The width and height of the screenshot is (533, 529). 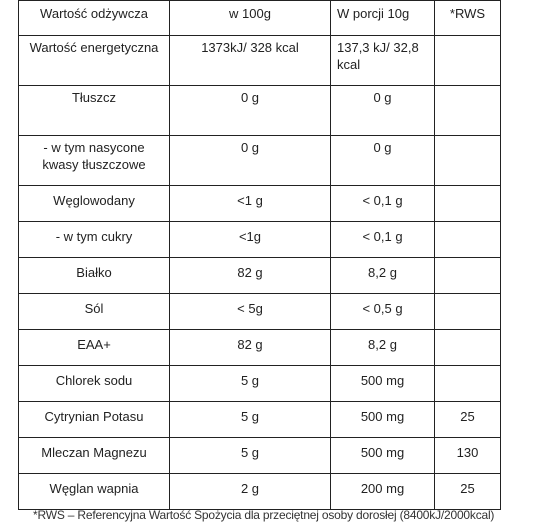 I want to click on header-rws: *RWS, so click(x=467, y=18).